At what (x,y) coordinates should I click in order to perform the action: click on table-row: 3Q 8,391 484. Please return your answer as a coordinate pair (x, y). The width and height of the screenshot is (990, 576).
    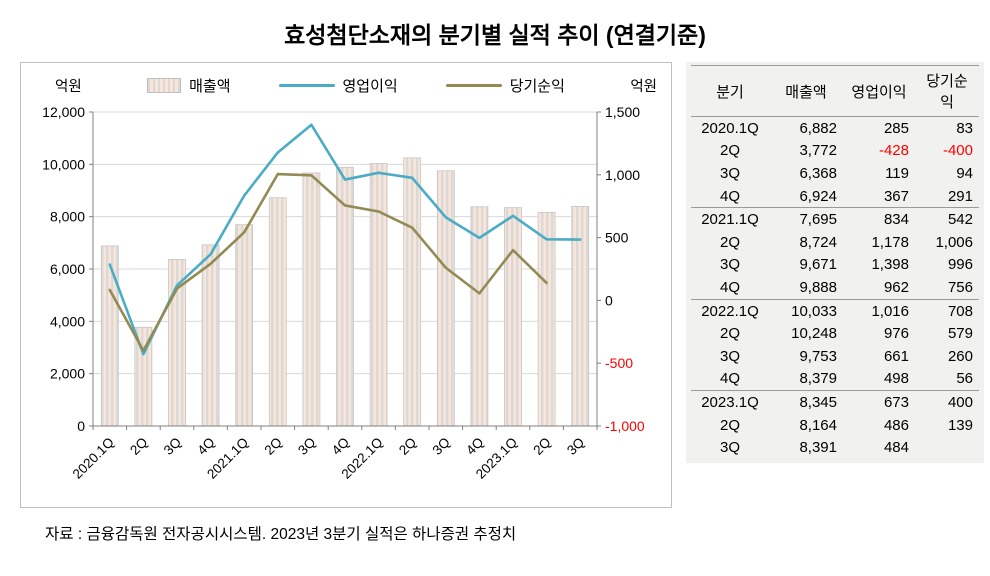
    Looking at the image, I should click on (835, 447).